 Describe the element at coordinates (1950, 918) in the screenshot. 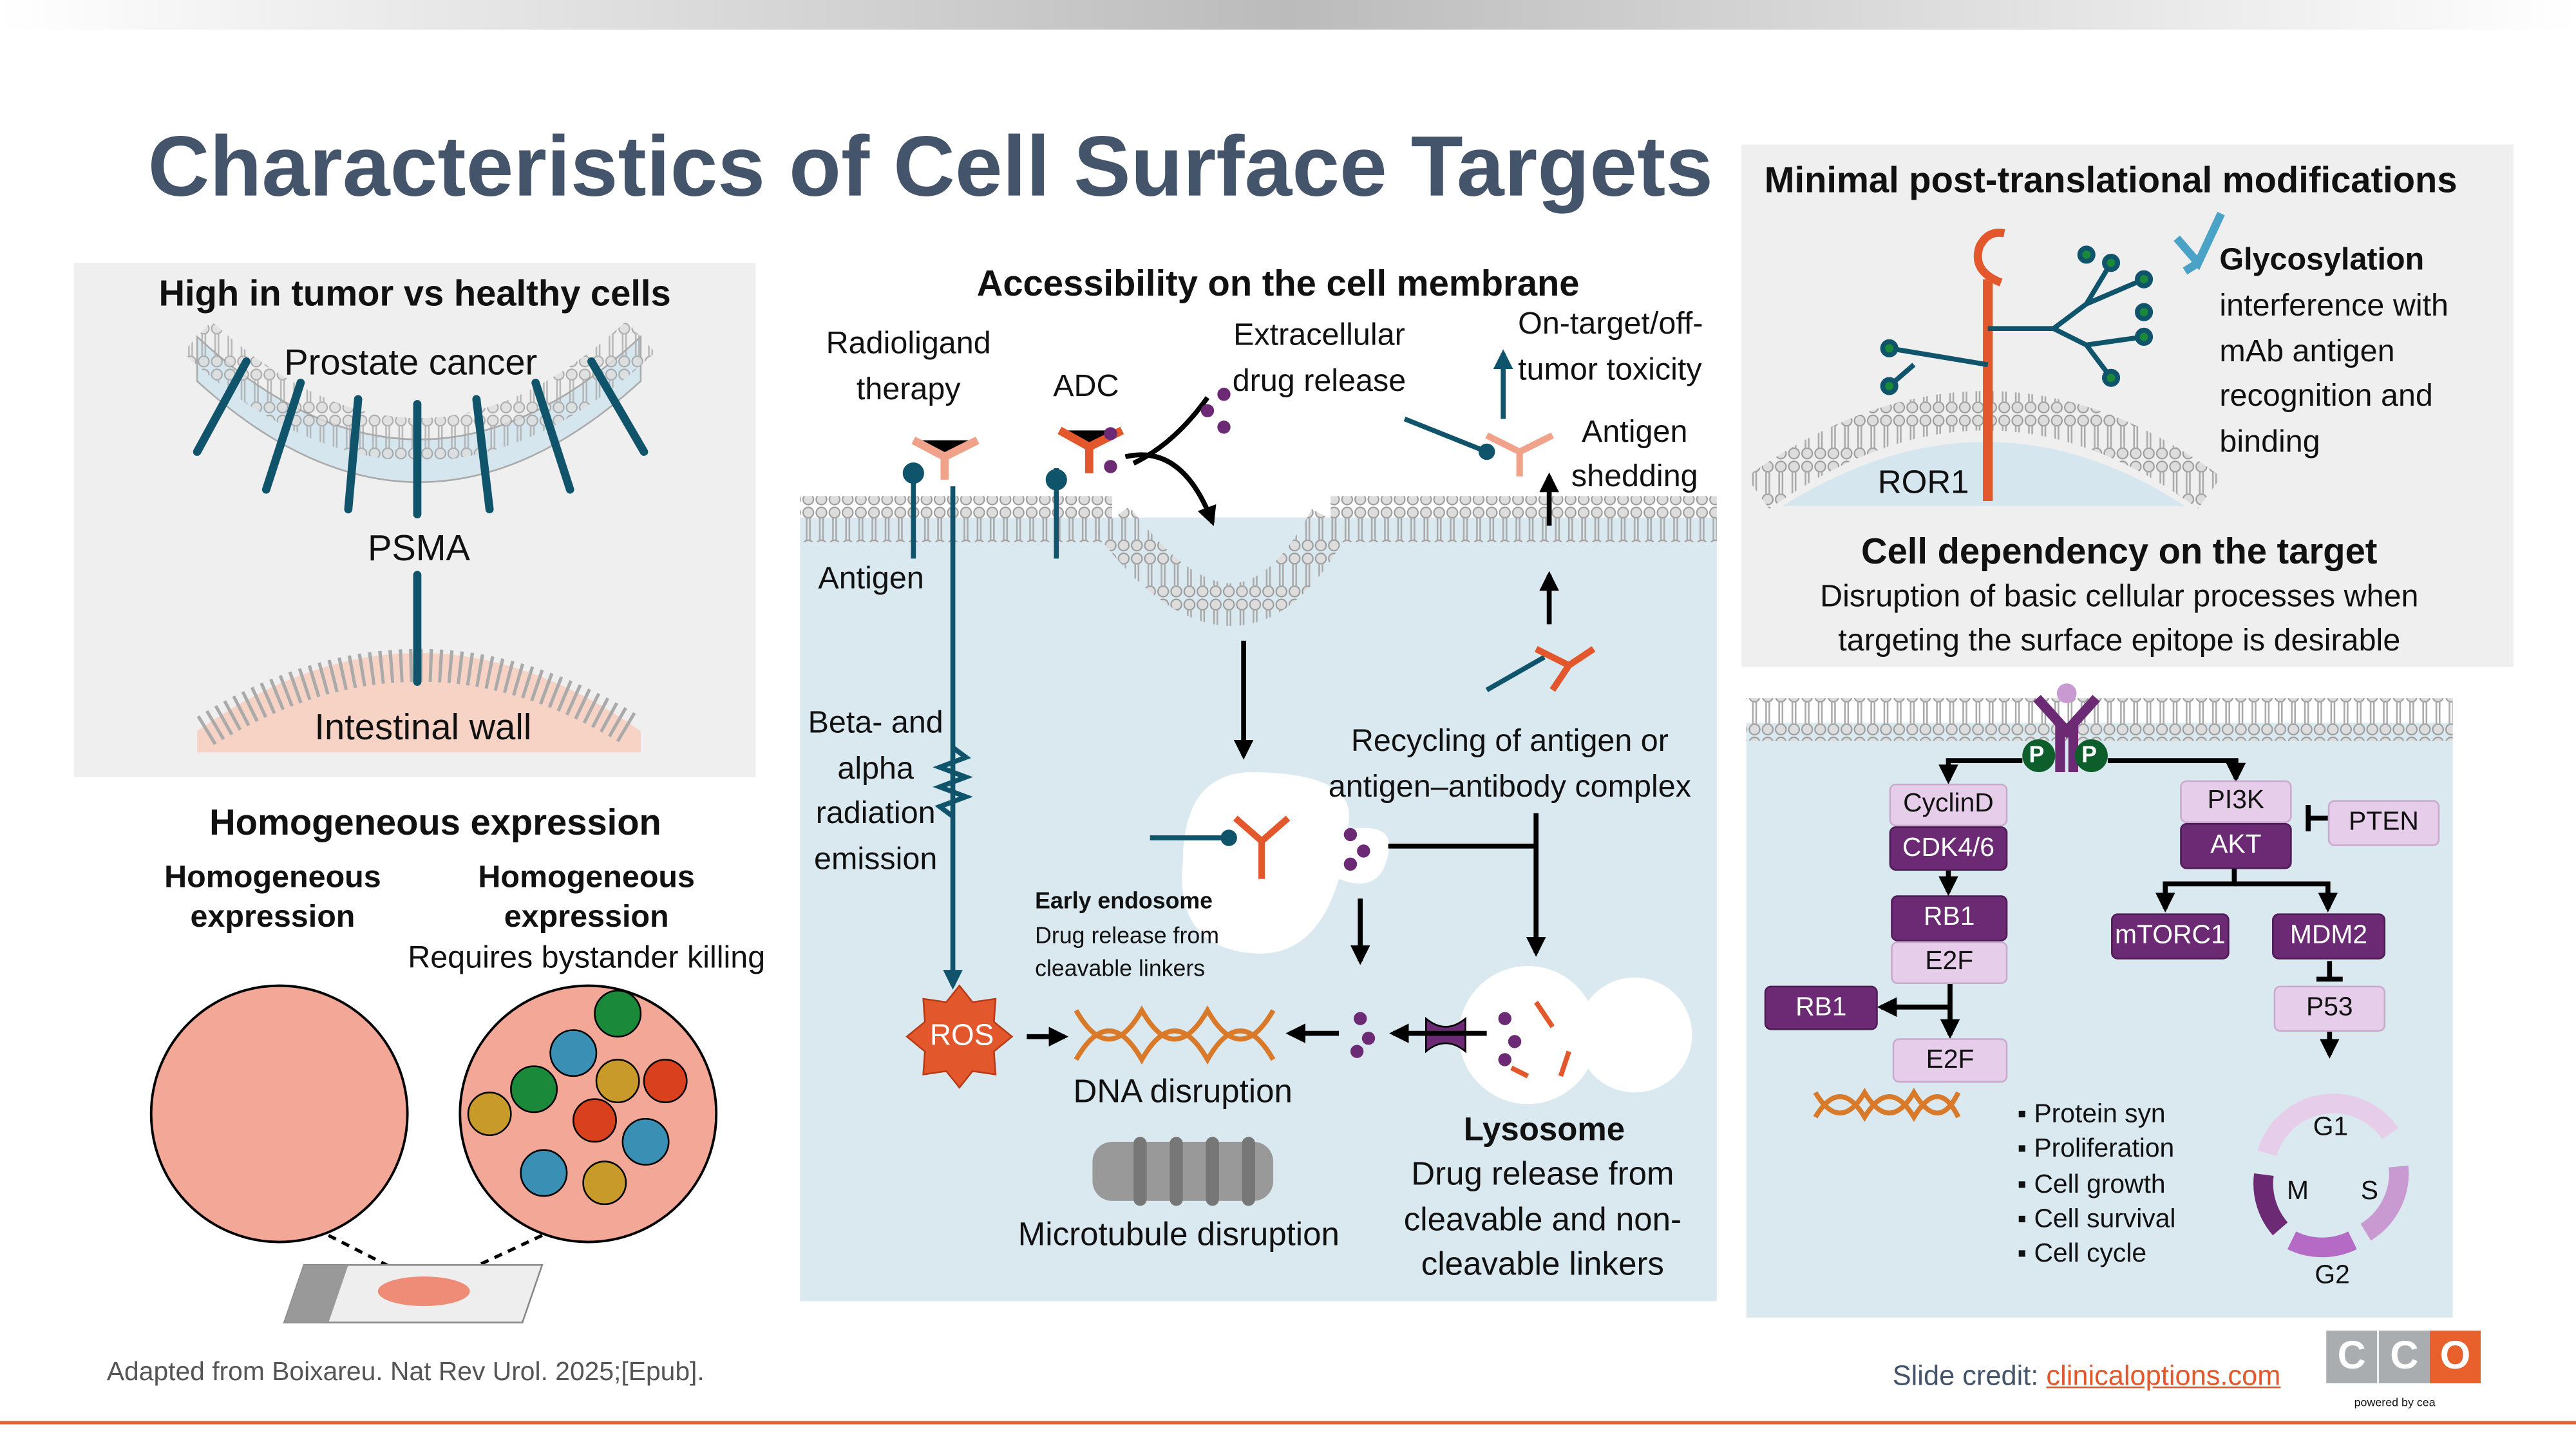

I see `node-rb1: RB1` at that location.